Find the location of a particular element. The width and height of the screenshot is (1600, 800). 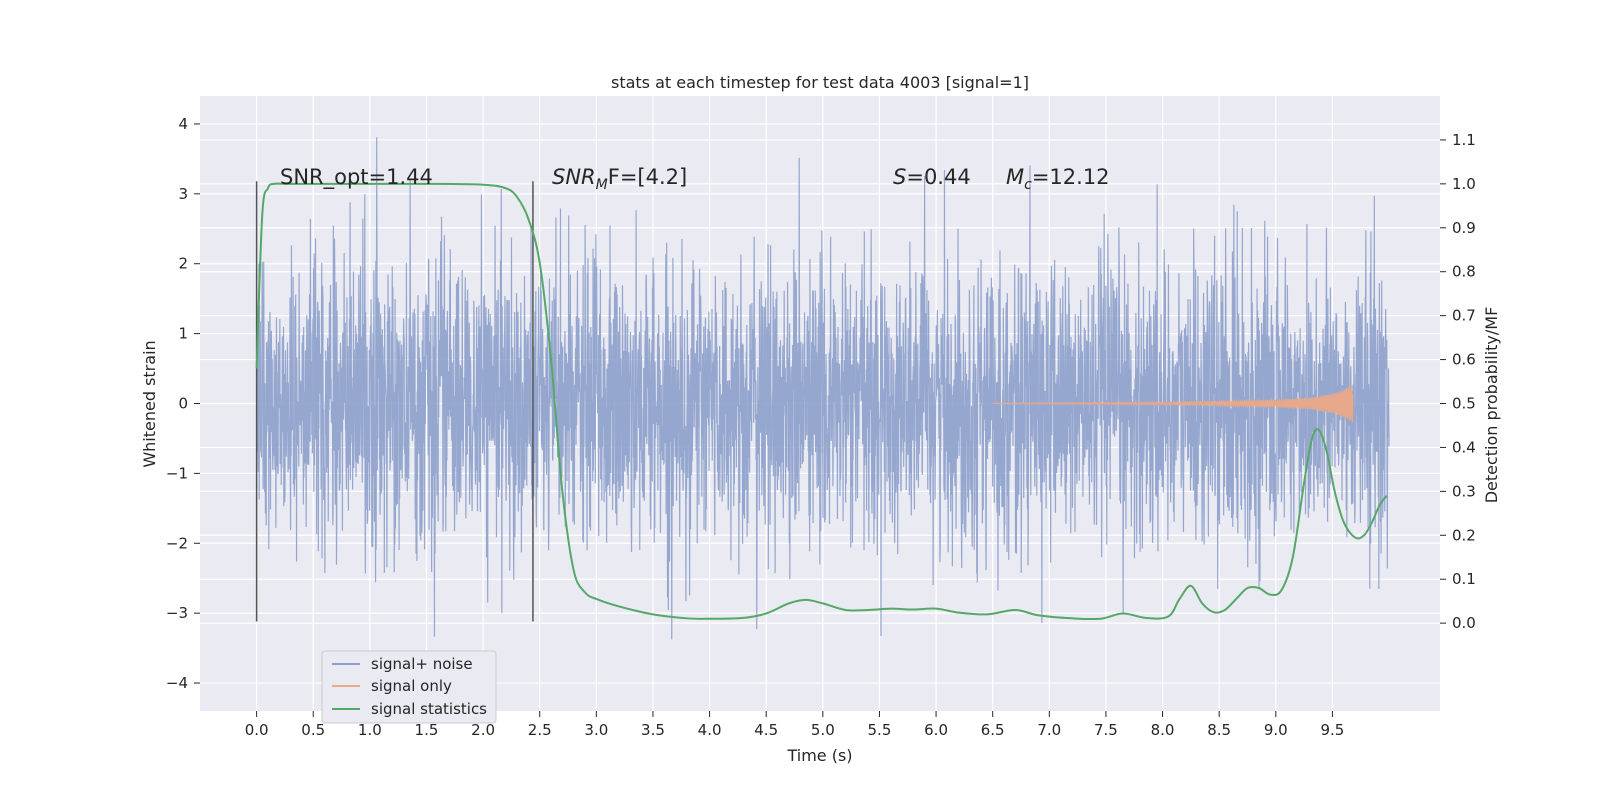

annotation-s: S=0.44 is located at coordinates (932, 177).